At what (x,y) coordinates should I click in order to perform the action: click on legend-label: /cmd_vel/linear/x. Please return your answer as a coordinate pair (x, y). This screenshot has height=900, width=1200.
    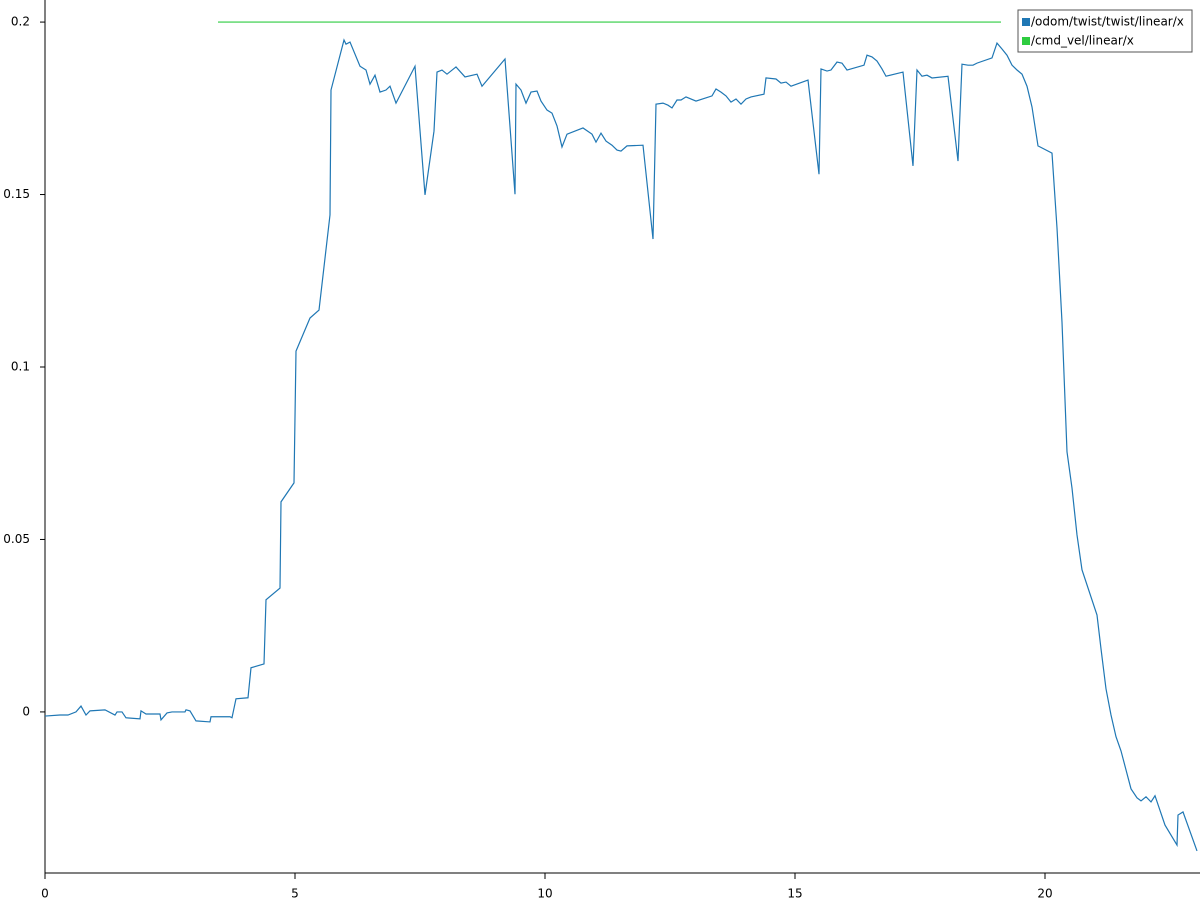
    Looking at the image, I should click on (1082, 41).